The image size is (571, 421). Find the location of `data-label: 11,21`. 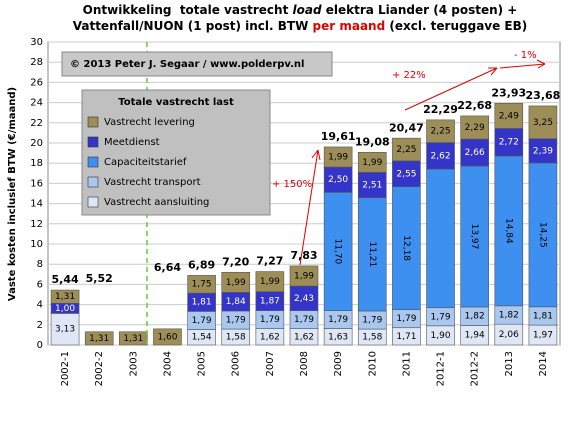

data-label: 11,21 is located at coordinates (372, 254).